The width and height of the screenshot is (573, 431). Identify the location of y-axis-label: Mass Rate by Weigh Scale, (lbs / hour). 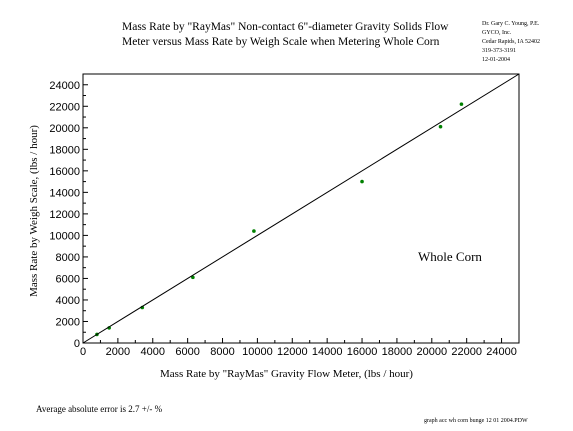
(34, 211).